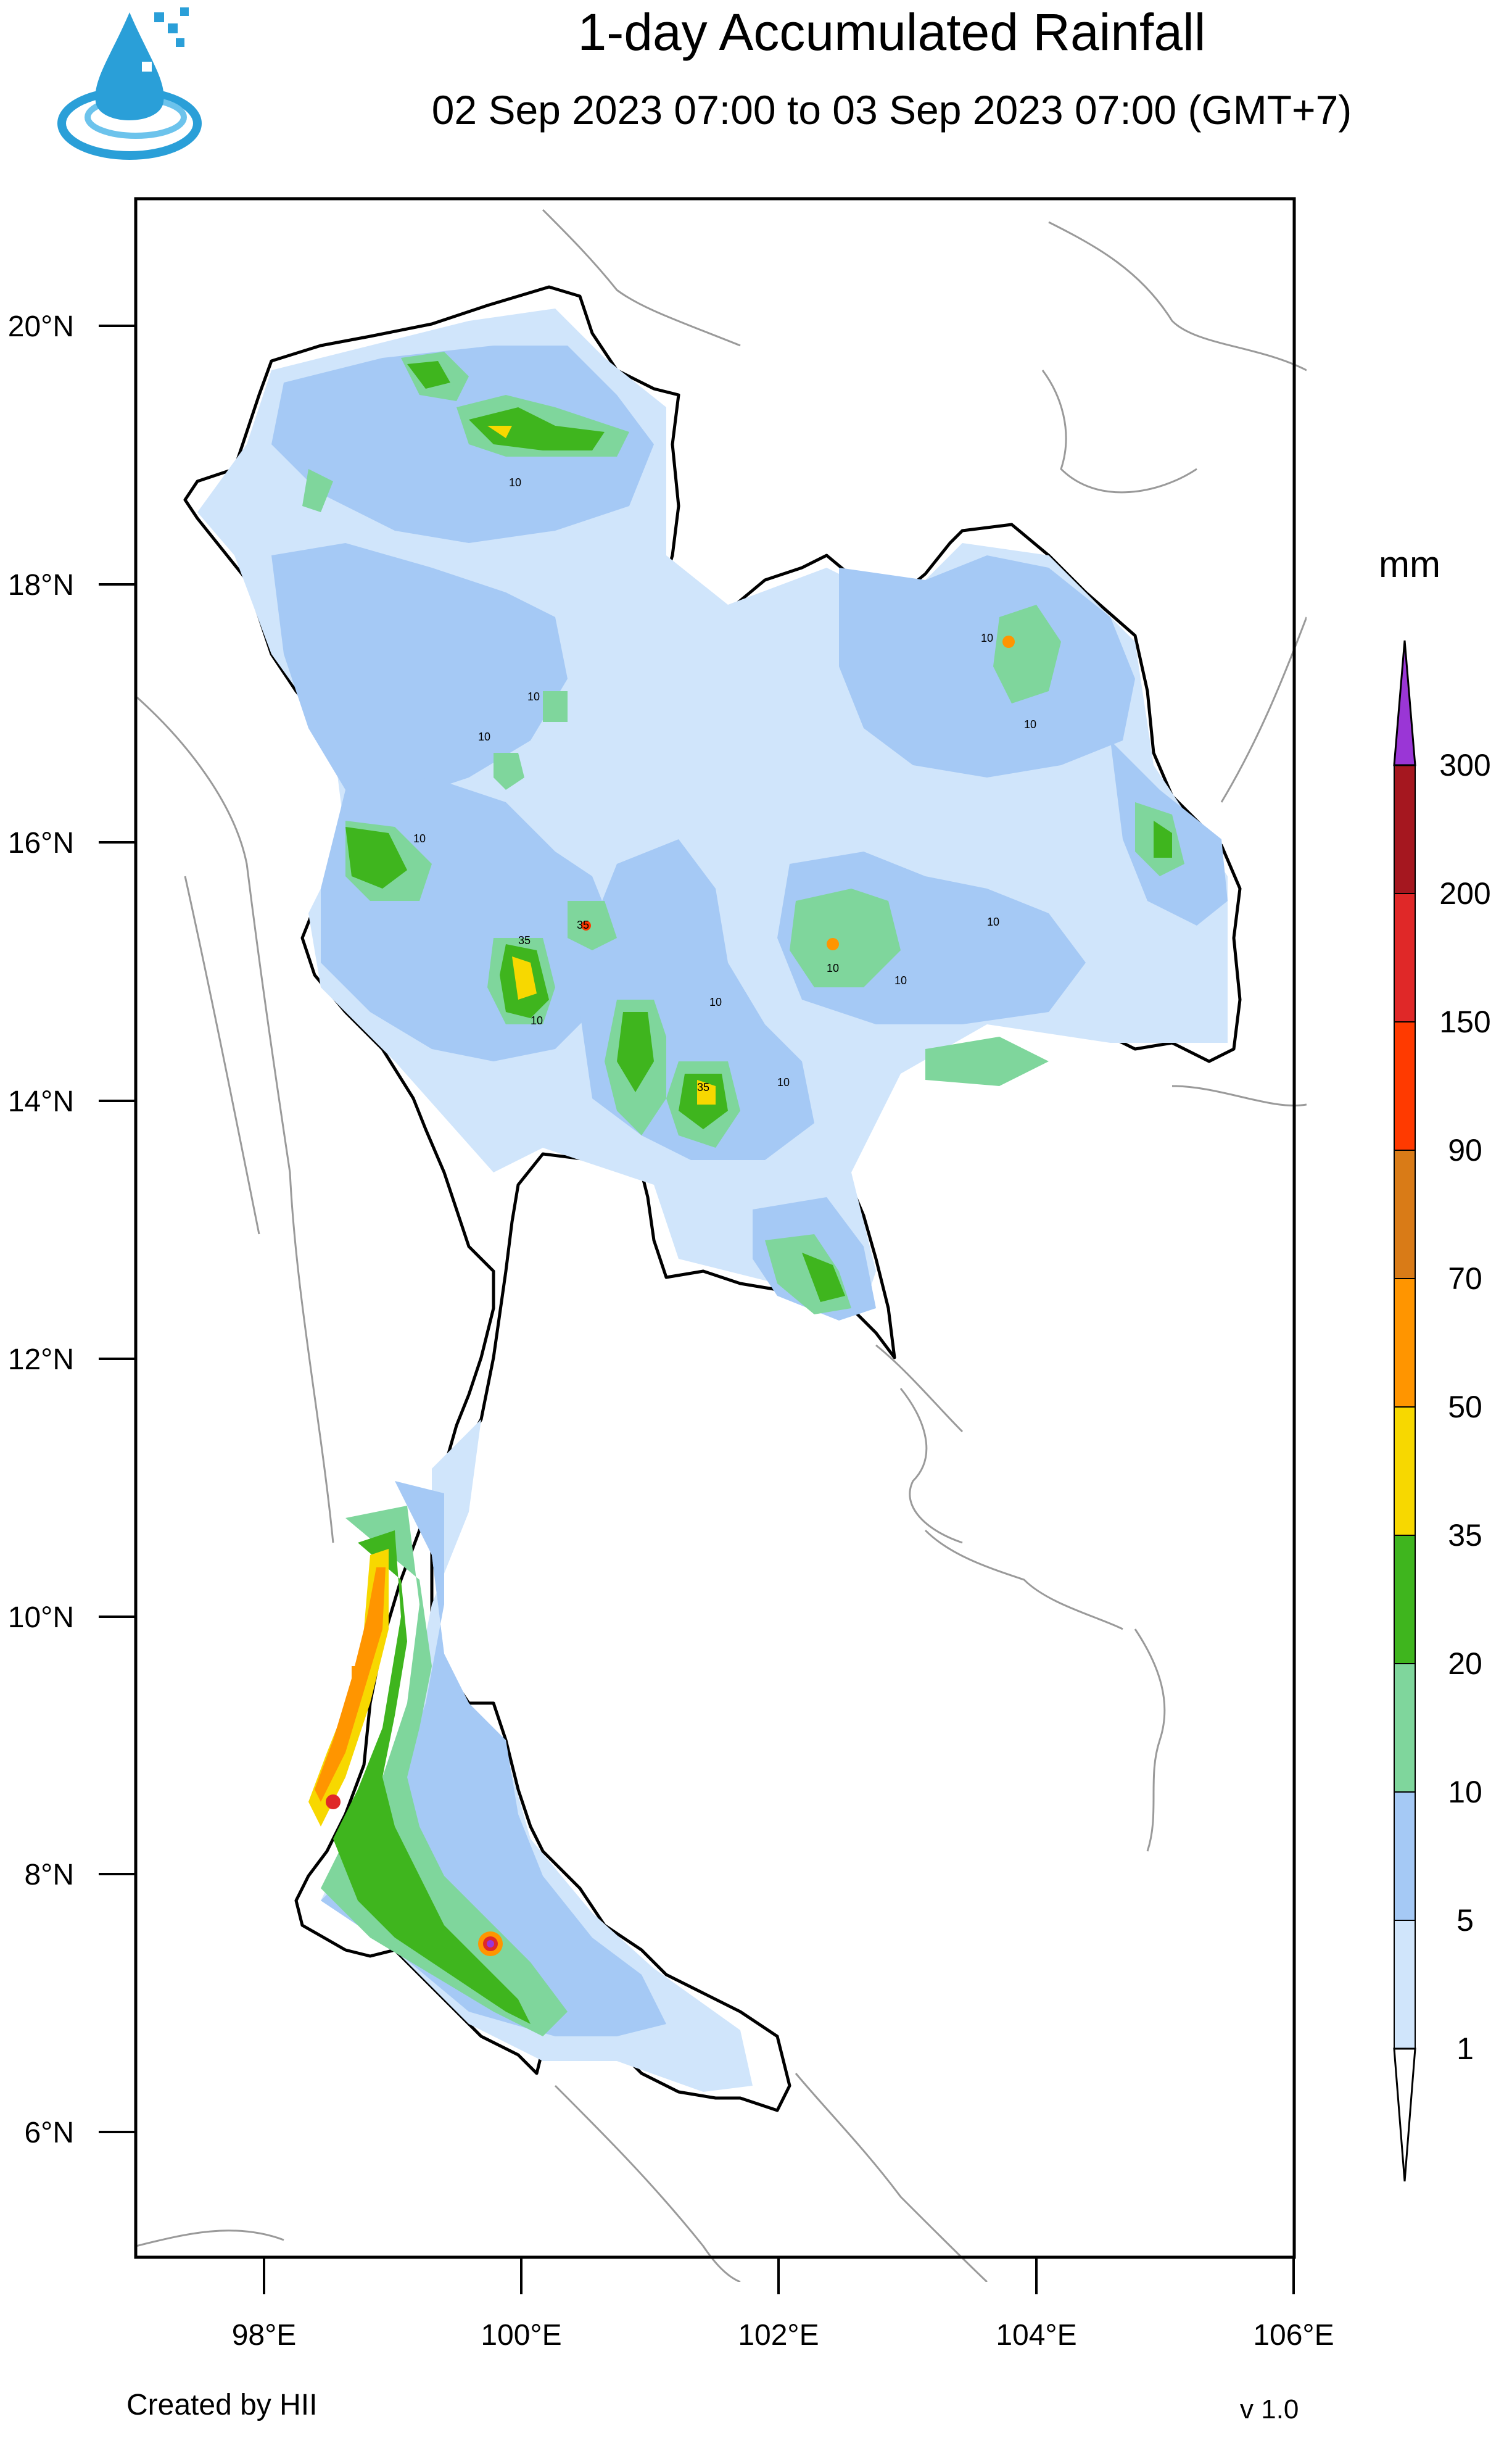  I want to click on legend-level-label: 150, so click(1464, 1022).